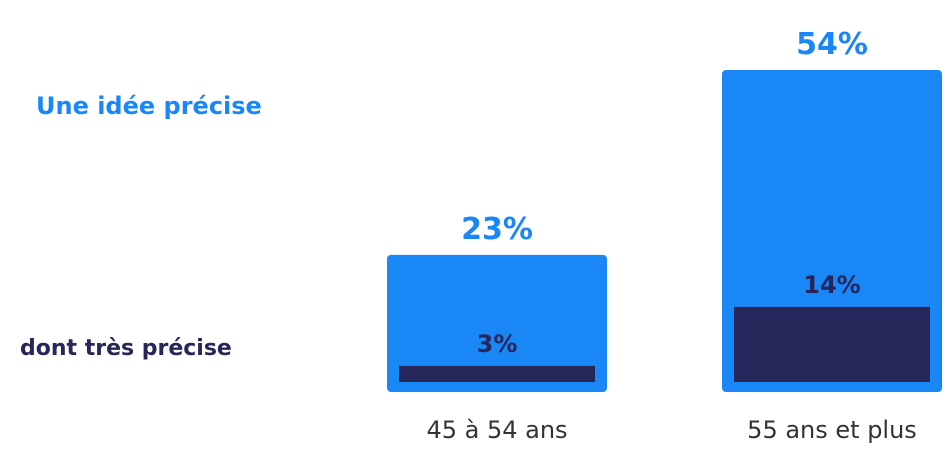 Image resolution: width=947 pixels, height=450 pixels. What do you see at coordinates (496, 430) in the screenshot?
I see `category-label-0: 45 à 54 ans` at bounding box center [496, 430].